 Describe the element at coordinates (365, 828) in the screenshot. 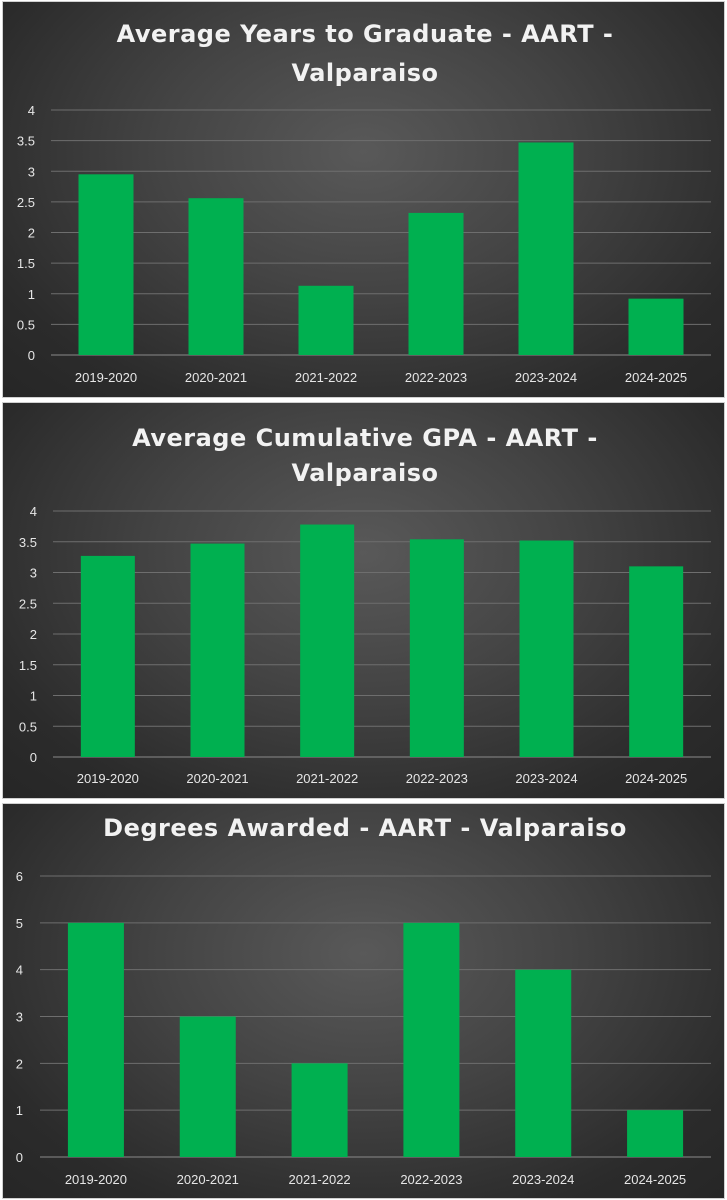

I see `chart-title-line-1: Degrees Awarded - AART - Valparaiso` at that location.